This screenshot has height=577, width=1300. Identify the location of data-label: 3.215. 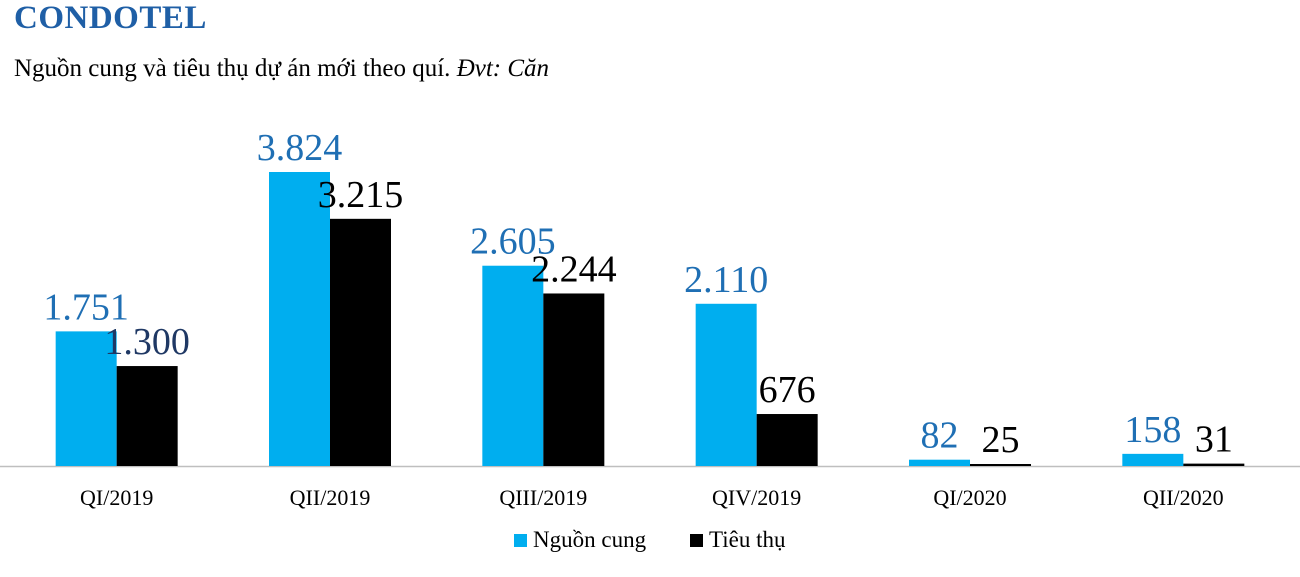
(361, 195).